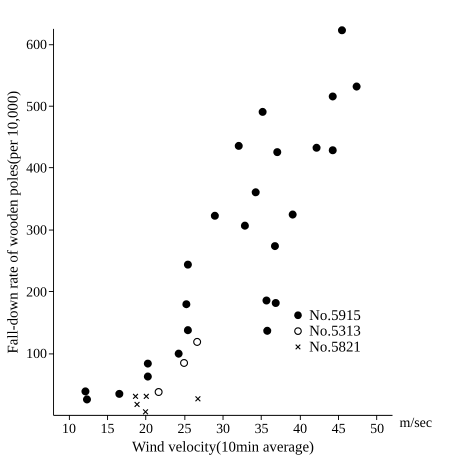 The image size is (474, 469). I want to click on x-tick-label: 35, so click(261, 430).